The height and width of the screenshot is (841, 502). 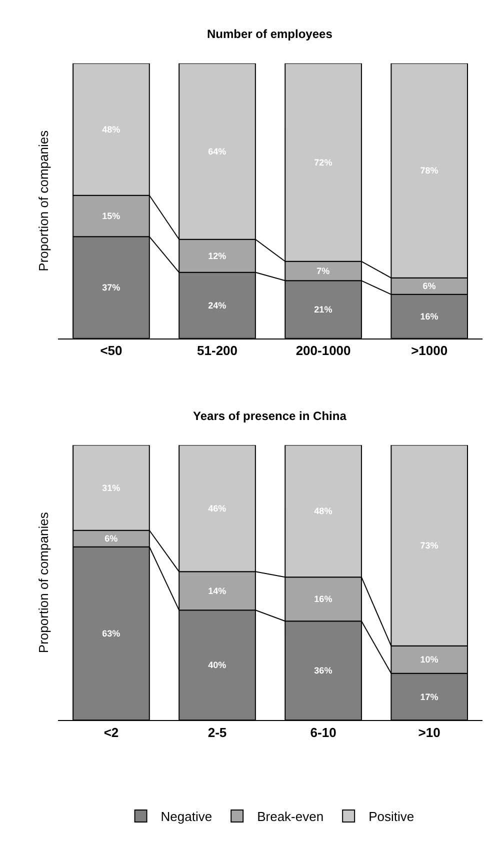 What do you see at coordinates (270, 34) in the screenshot?
I see `chart-title: Number of employees` at bounding box center [270, 34].